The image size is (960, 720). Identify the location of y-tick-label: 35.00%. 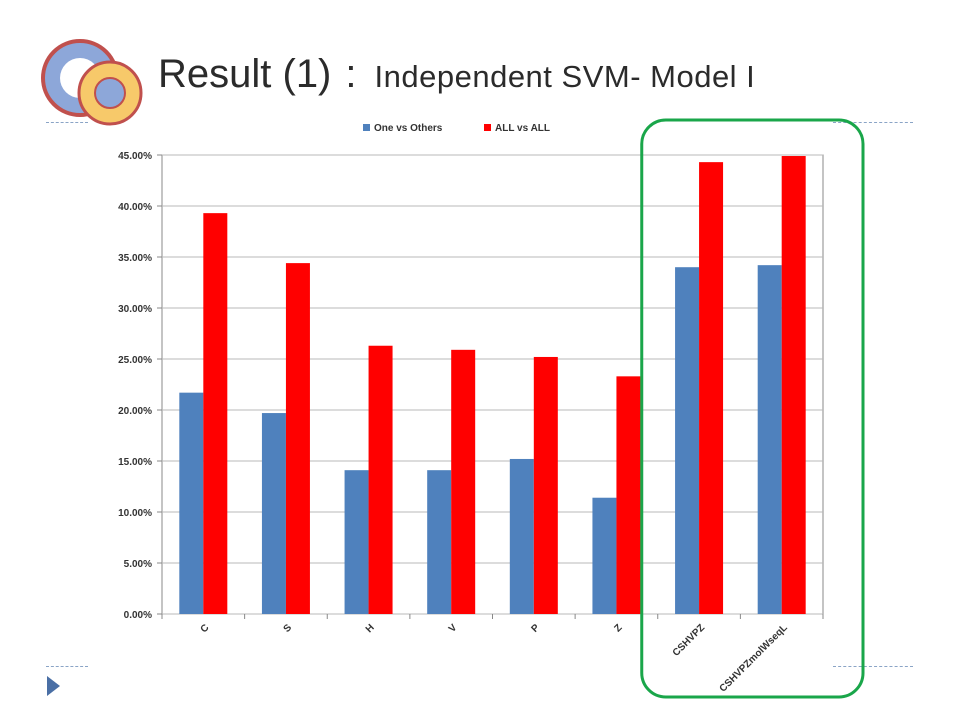
(135, 258).